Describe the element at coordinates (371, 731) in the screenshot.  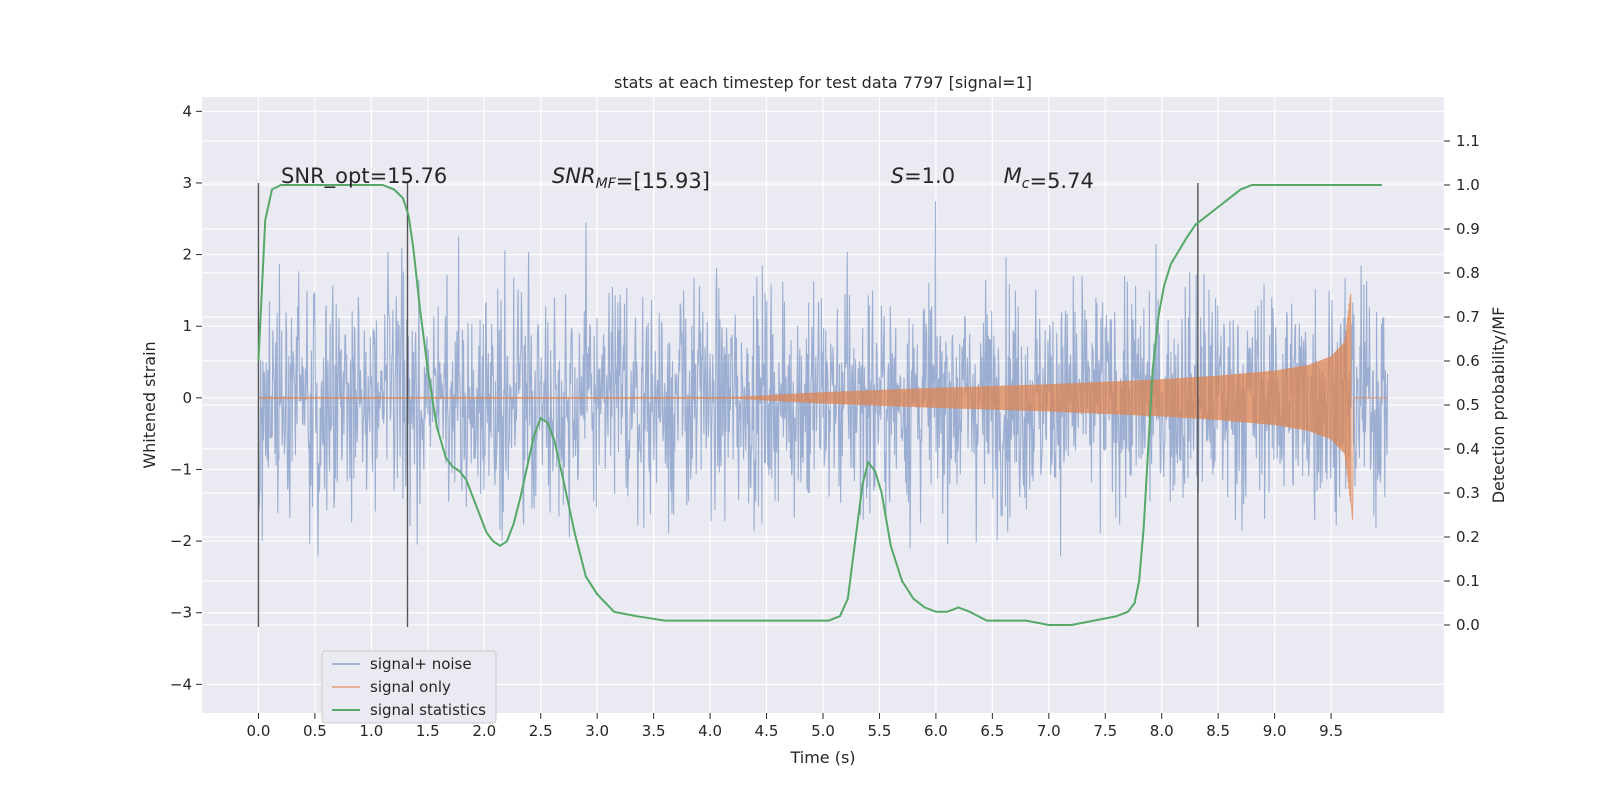
I see `x-tick-label: 1.0` at that location.